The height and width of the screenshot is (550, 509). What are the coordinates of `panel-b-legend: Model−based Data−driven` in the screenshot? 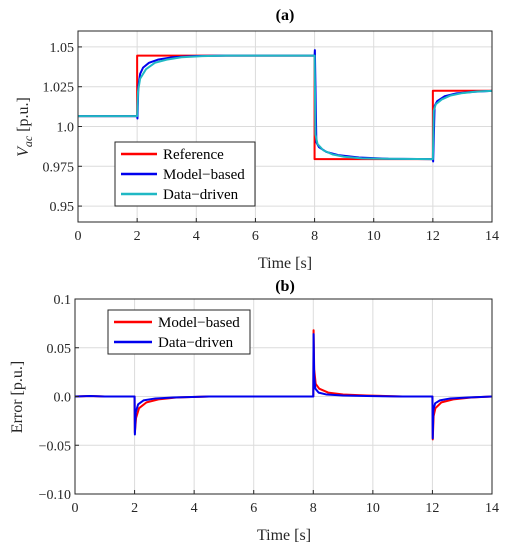 It's located at (179, 332).